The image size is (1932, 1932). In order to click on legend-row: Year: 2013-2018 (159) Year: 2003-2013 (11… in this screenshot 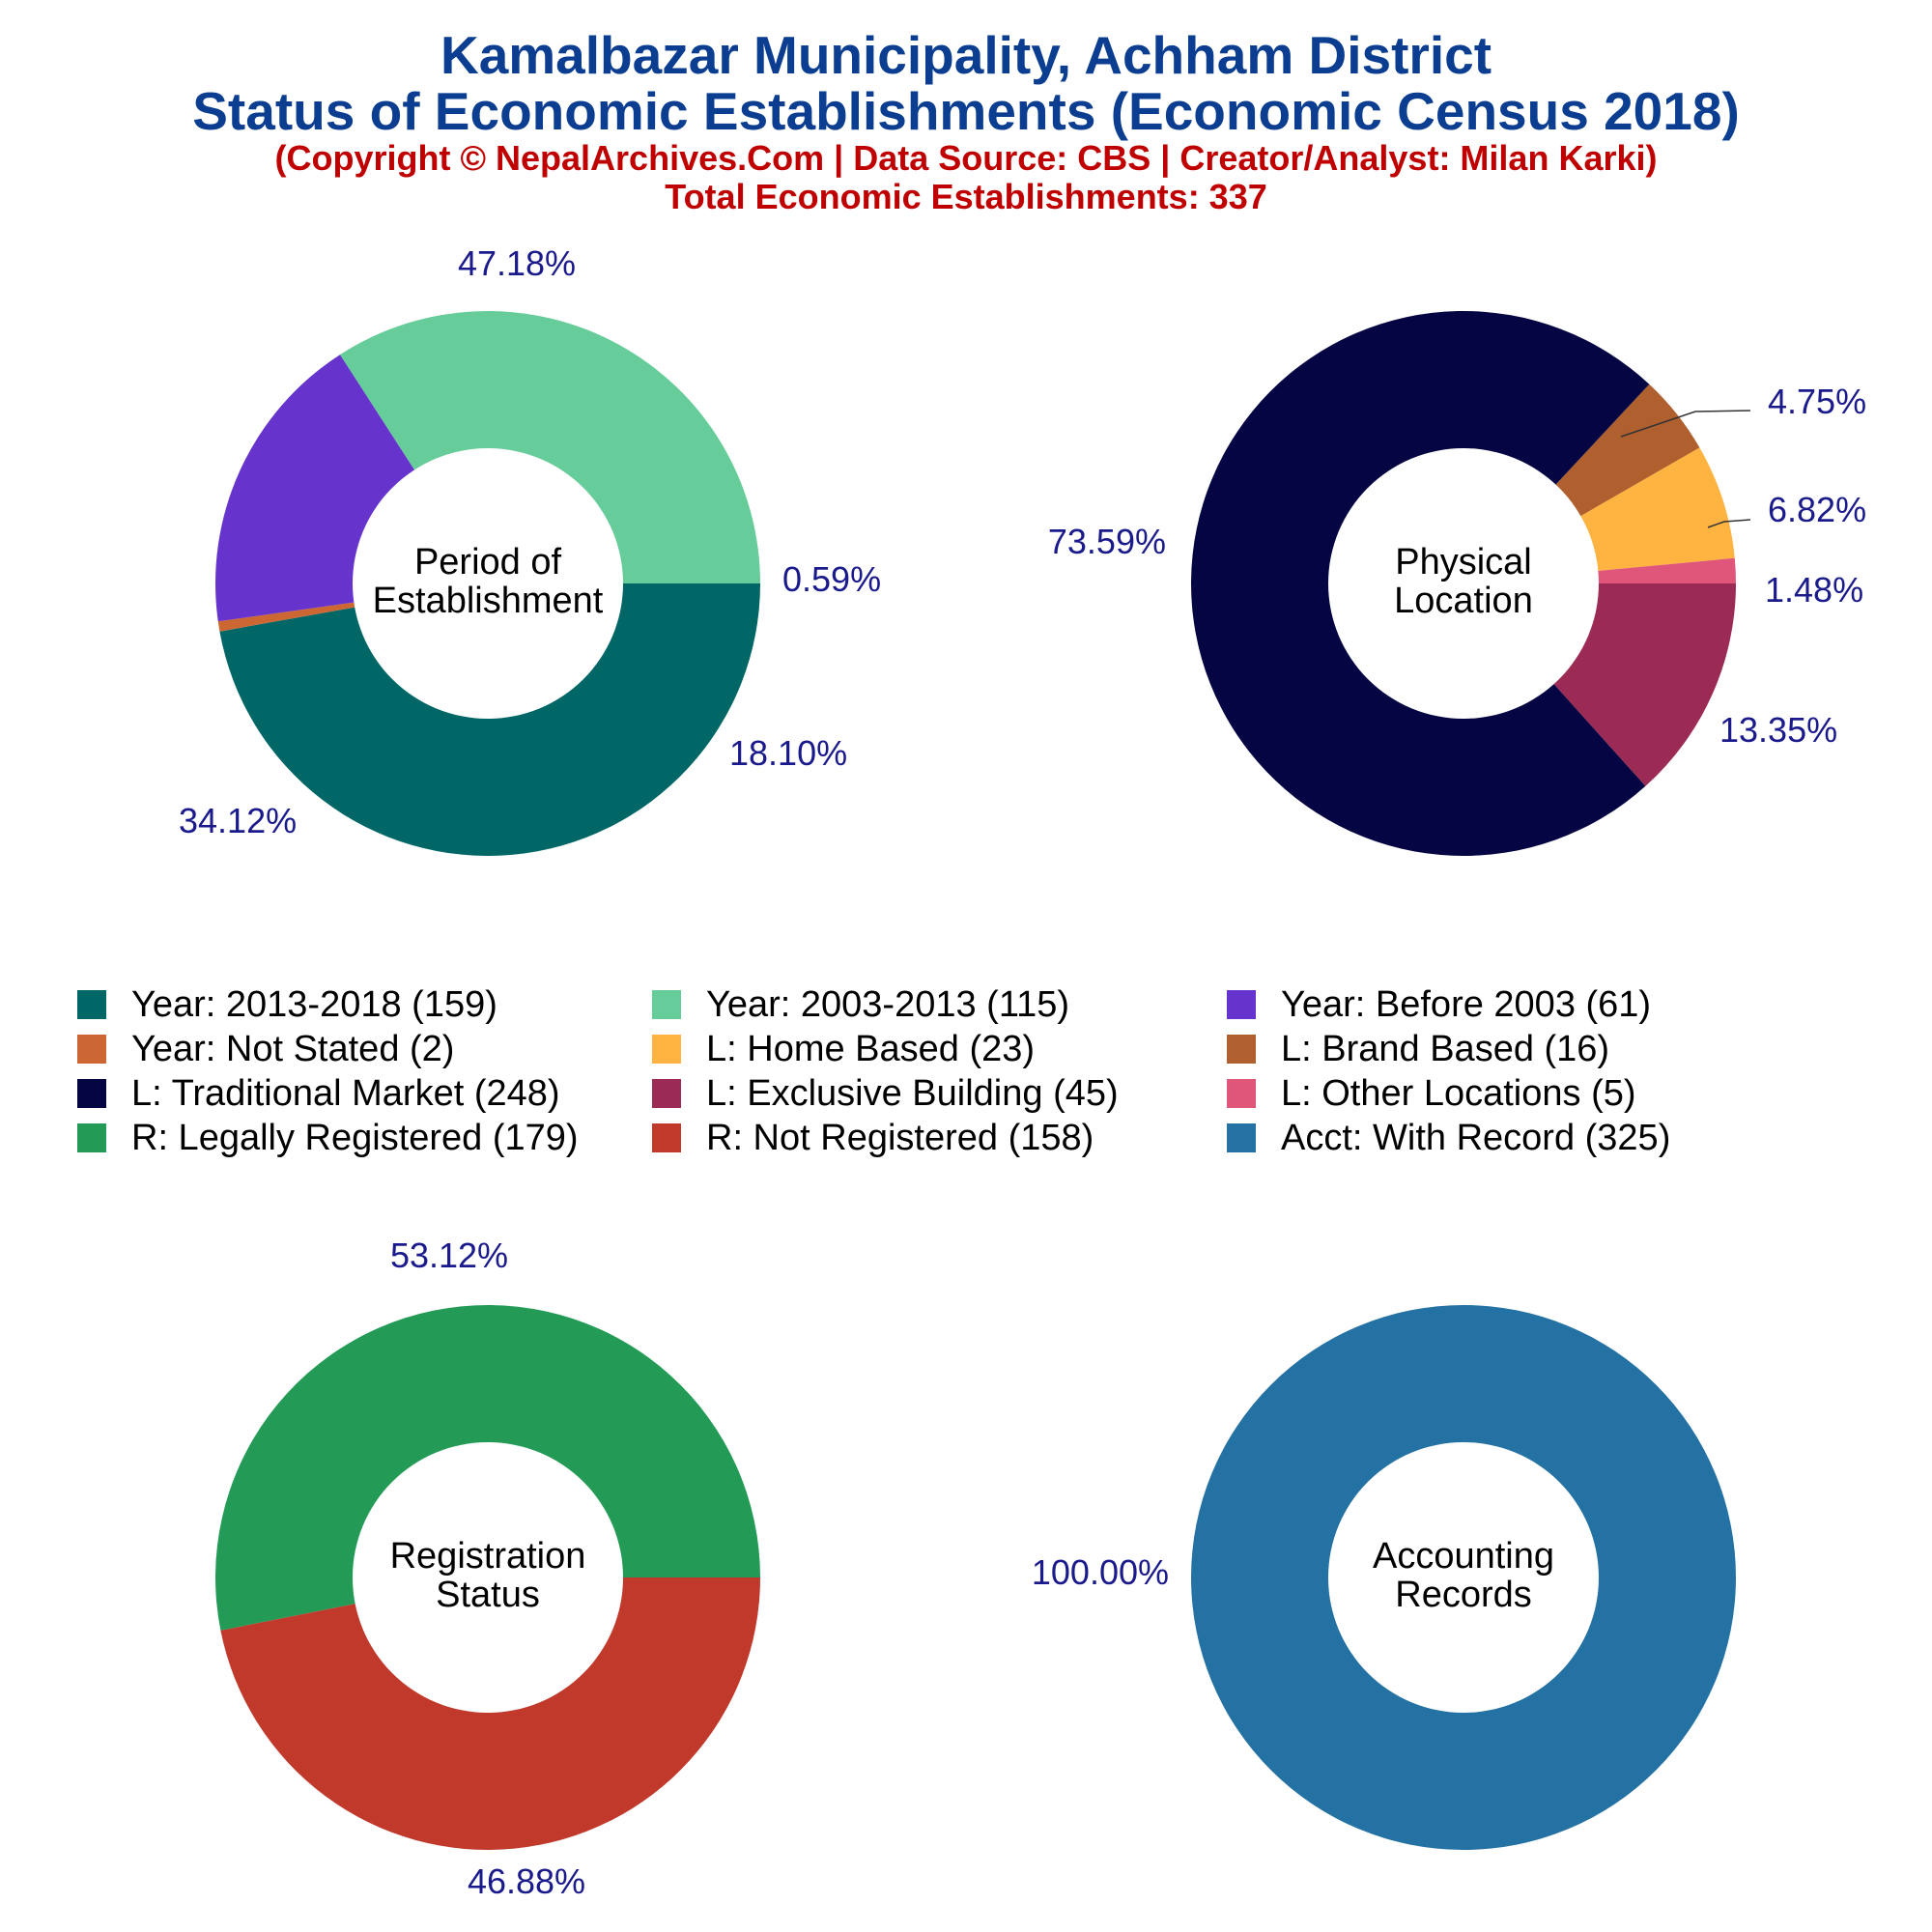, I will do `click(985, 1005)`.